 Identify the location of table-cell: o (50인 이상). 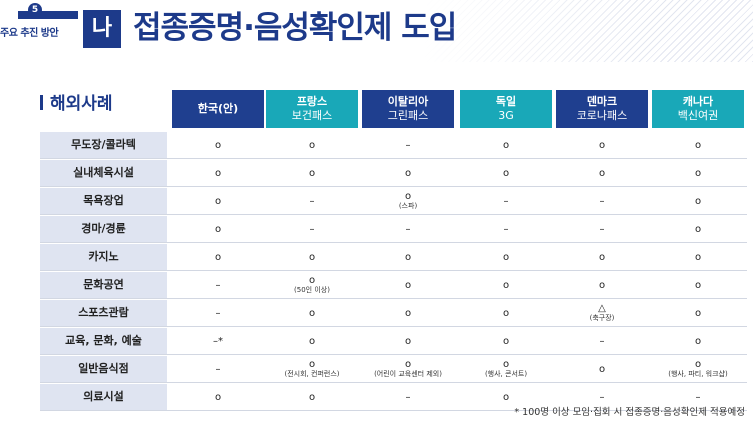
(312, 285).